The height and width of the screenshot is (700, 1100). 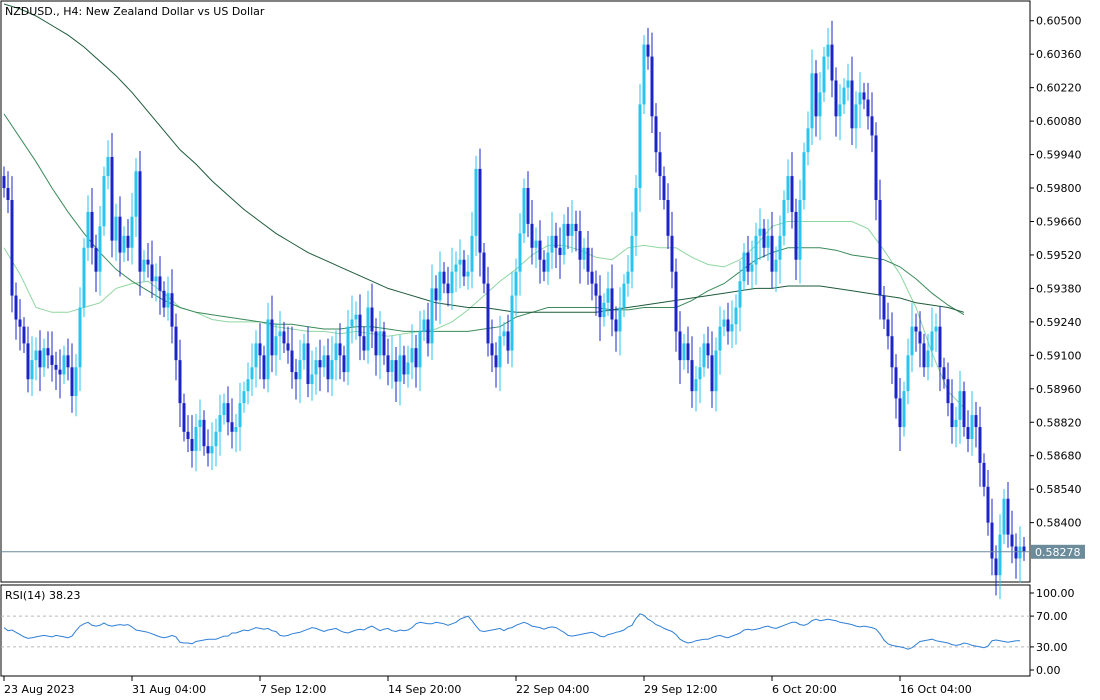 I want to click on price-tick-label: 0.60360, so click(x=1059, y=54).